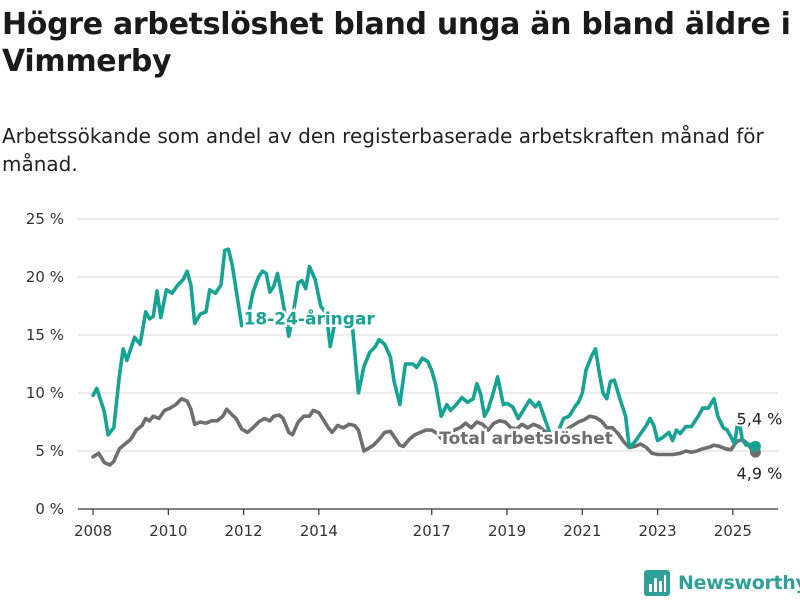 The height and width of the screenshot is (600, 800). What do you see at coordinates (93, 531) in the screenshot?
I see `x-tick-label: 2008` at bounding box center [93, 531].